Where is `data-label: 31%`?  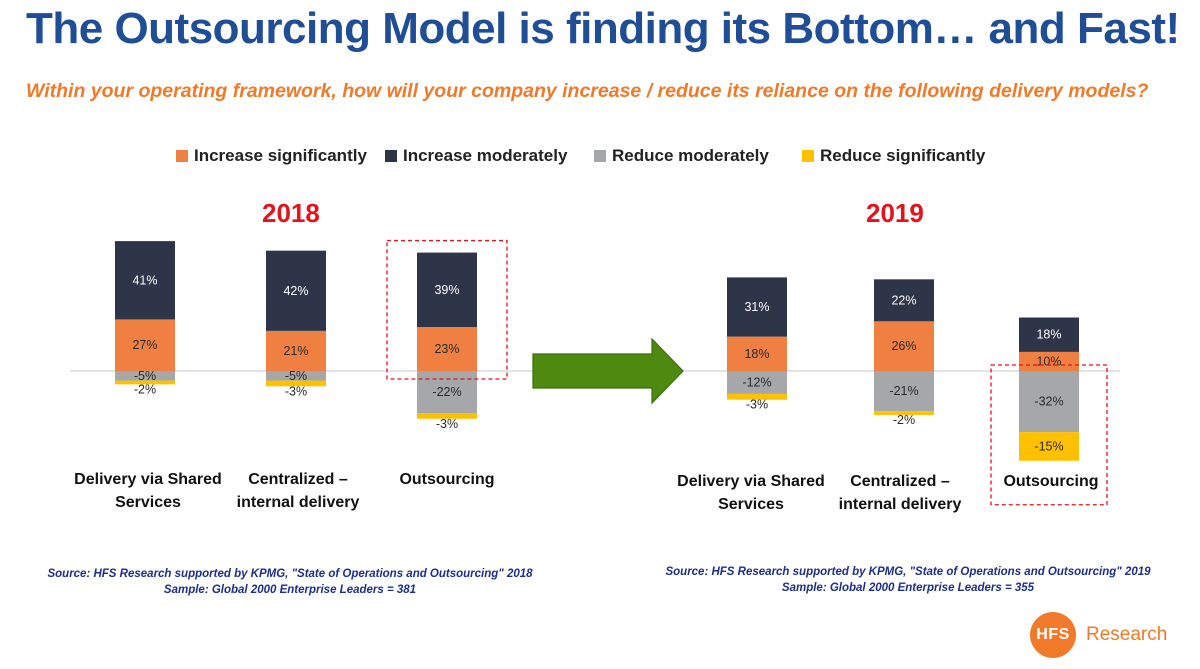 data-label: 31% is located at coordinates (756, 307).